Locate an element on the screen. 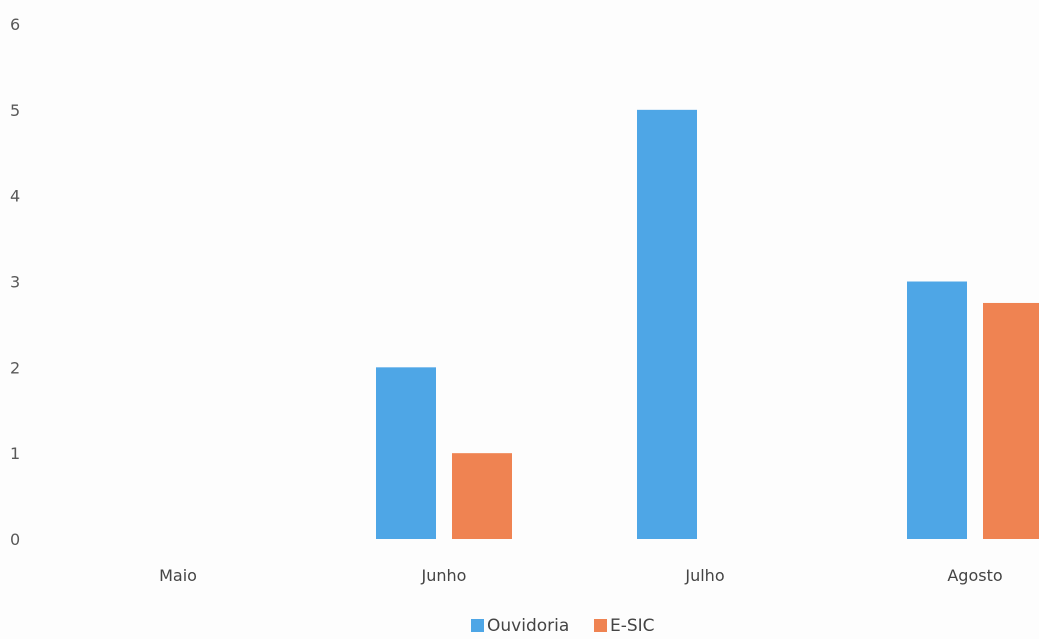 This screenshot has width=1039, height=639. bar-ouvidoria-junho is located at coordinates (406, 453).